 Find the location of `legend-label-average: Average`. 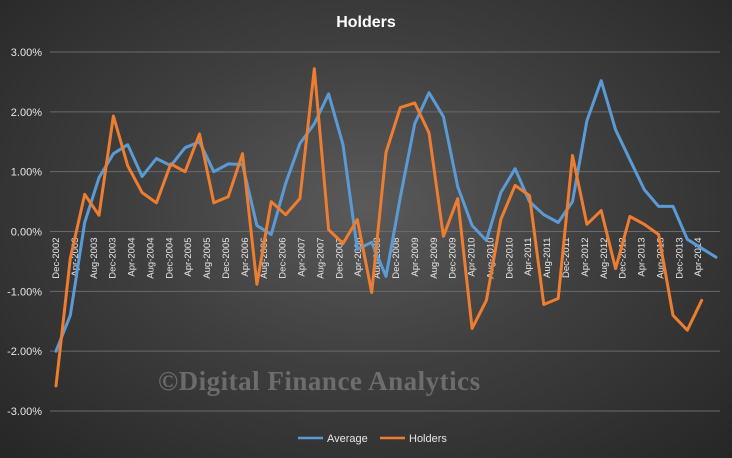

legend-label-average: Average is located at coordinates (347, 439).